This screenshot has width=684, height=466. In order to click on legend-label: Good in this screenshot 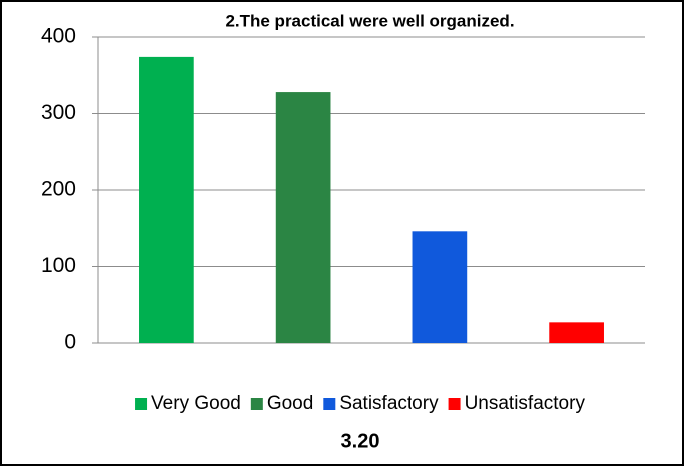, I will do `click(290, 403)`.